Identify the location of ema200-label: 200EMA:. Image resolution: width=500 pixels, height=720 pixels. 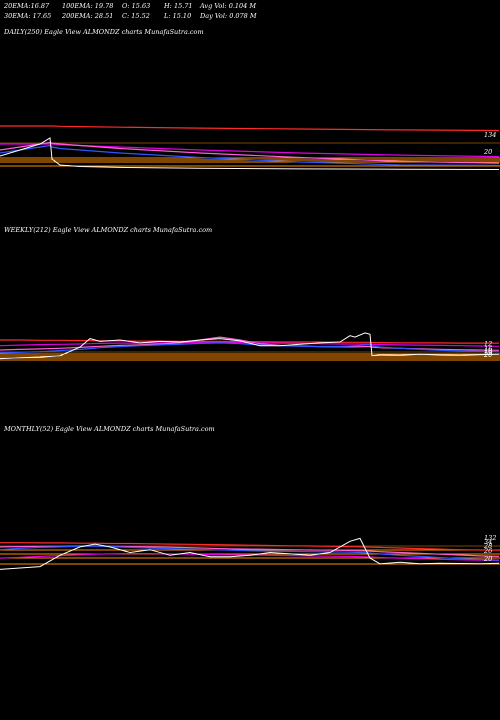
(77, 16).